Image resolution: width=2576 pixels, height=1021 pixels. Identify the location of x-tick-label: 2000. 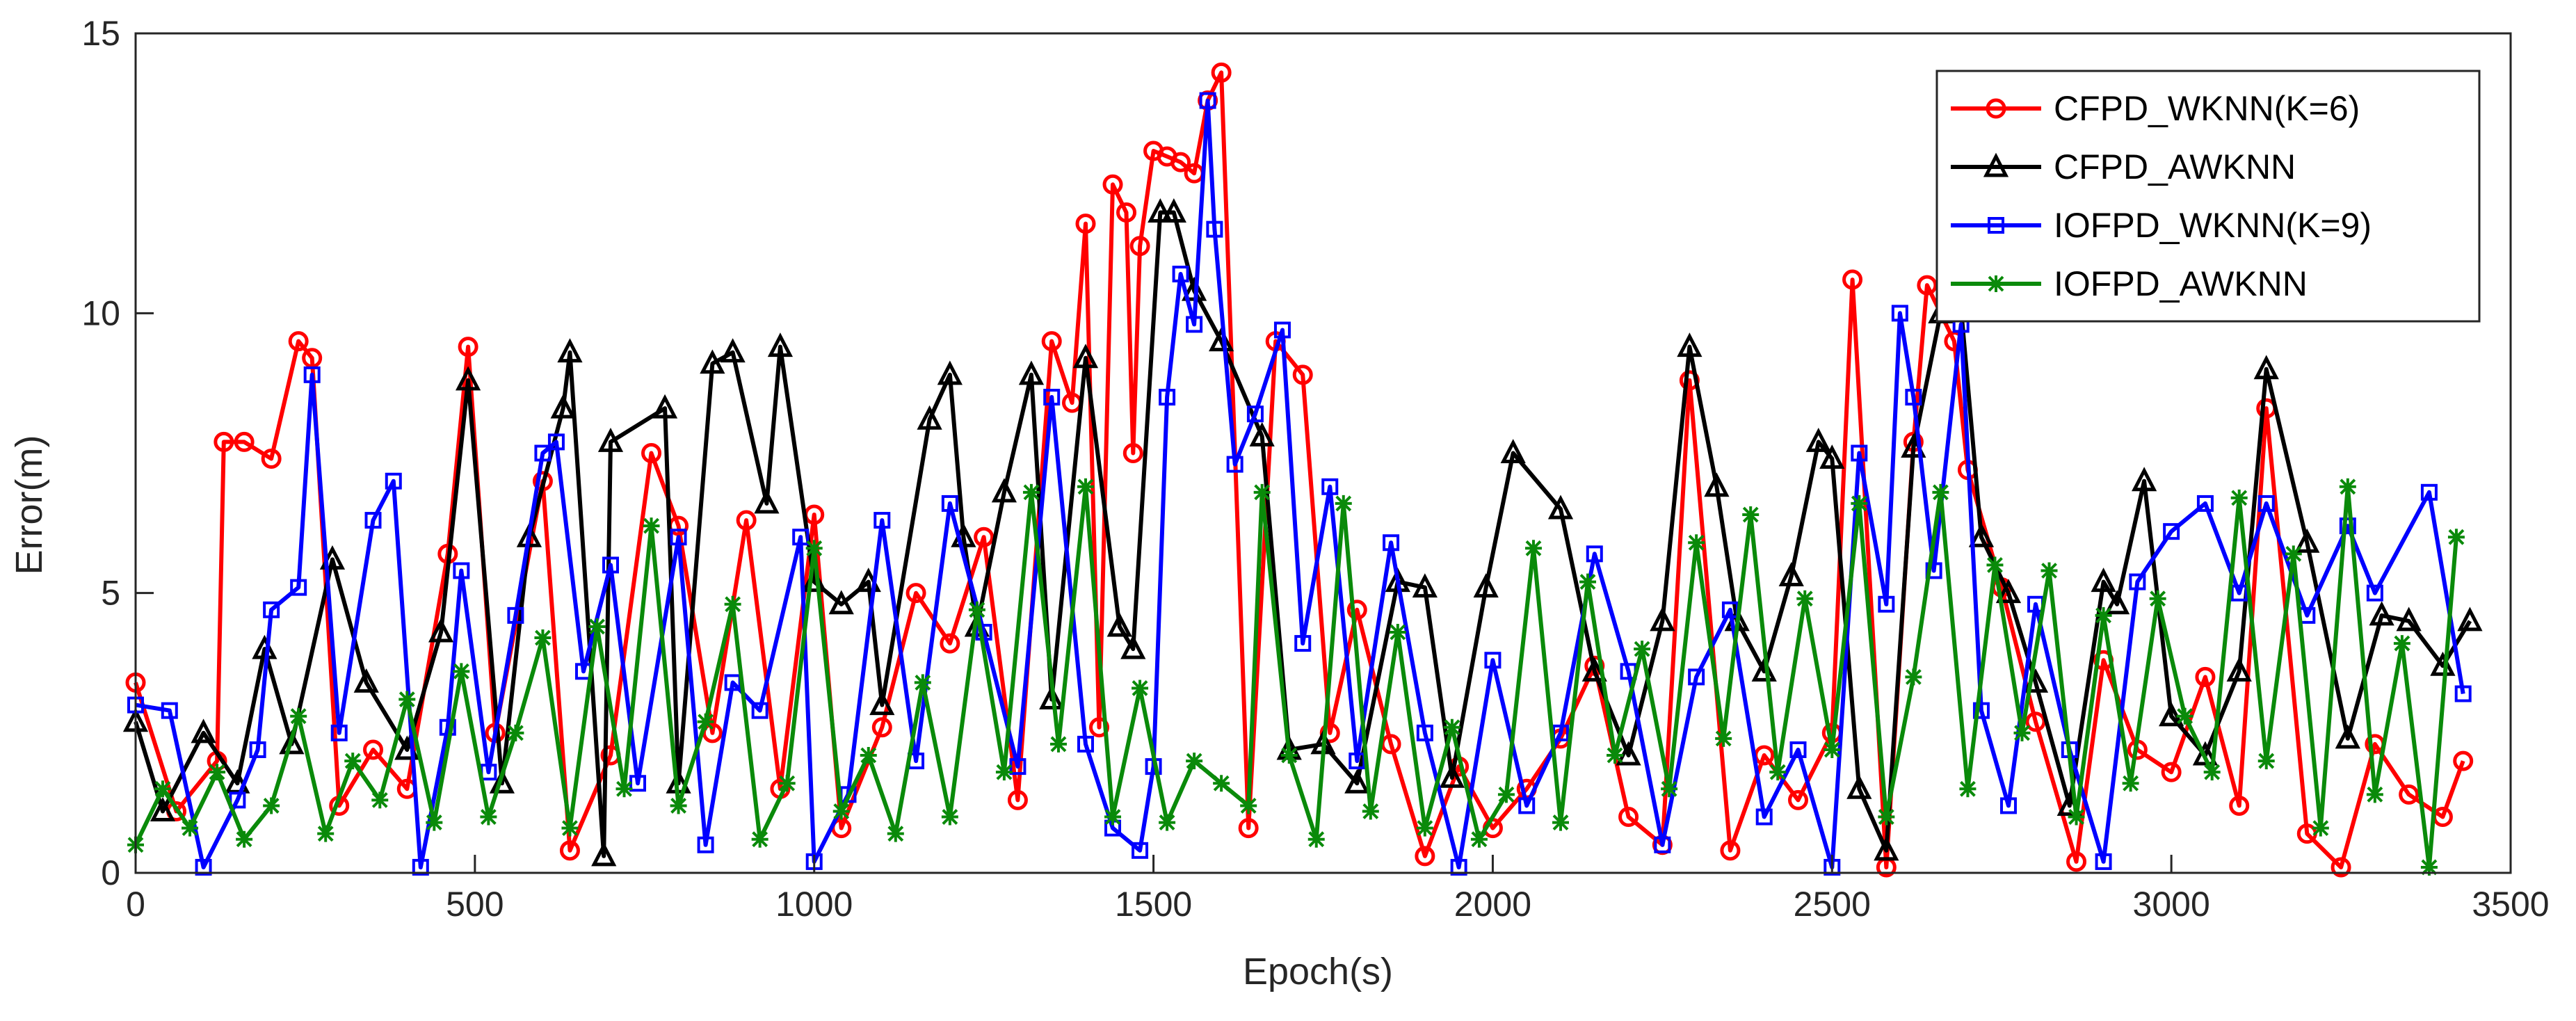
(1493, 904).